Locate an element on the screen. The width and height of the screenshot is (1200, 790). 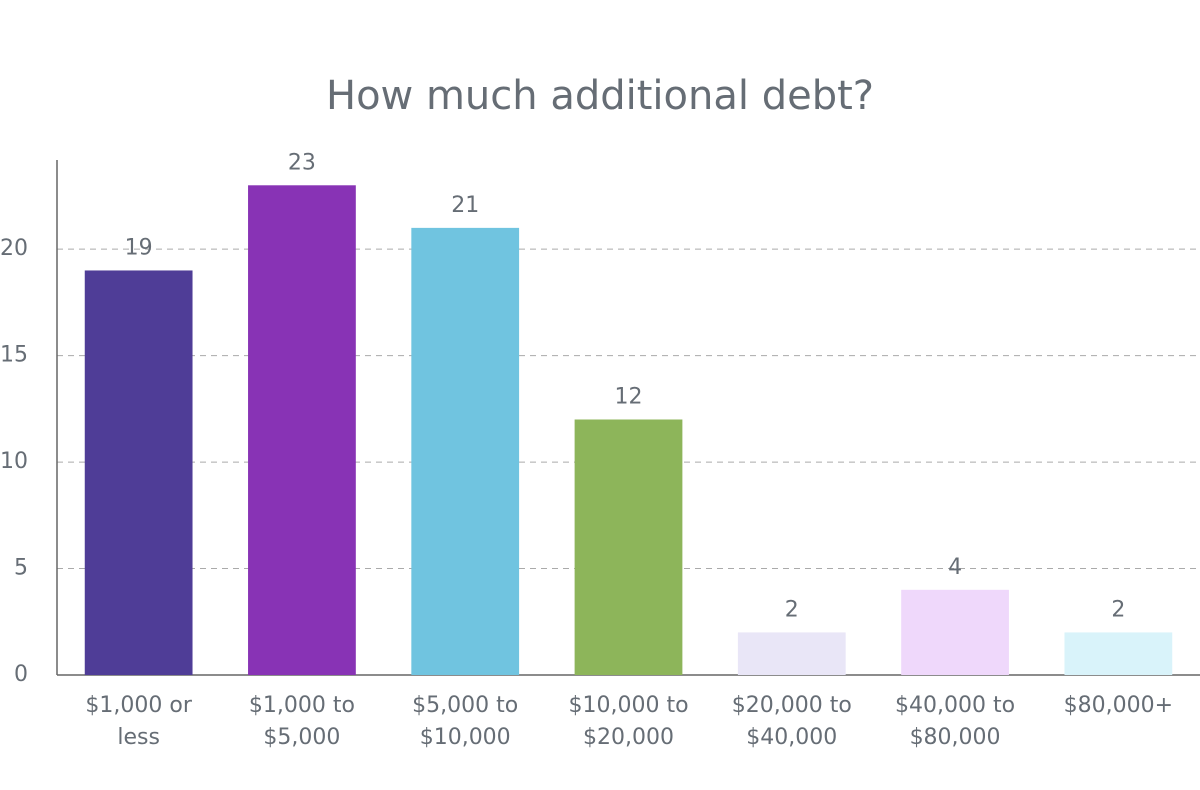
value-label: 19 is located at coordinates (139, 247).